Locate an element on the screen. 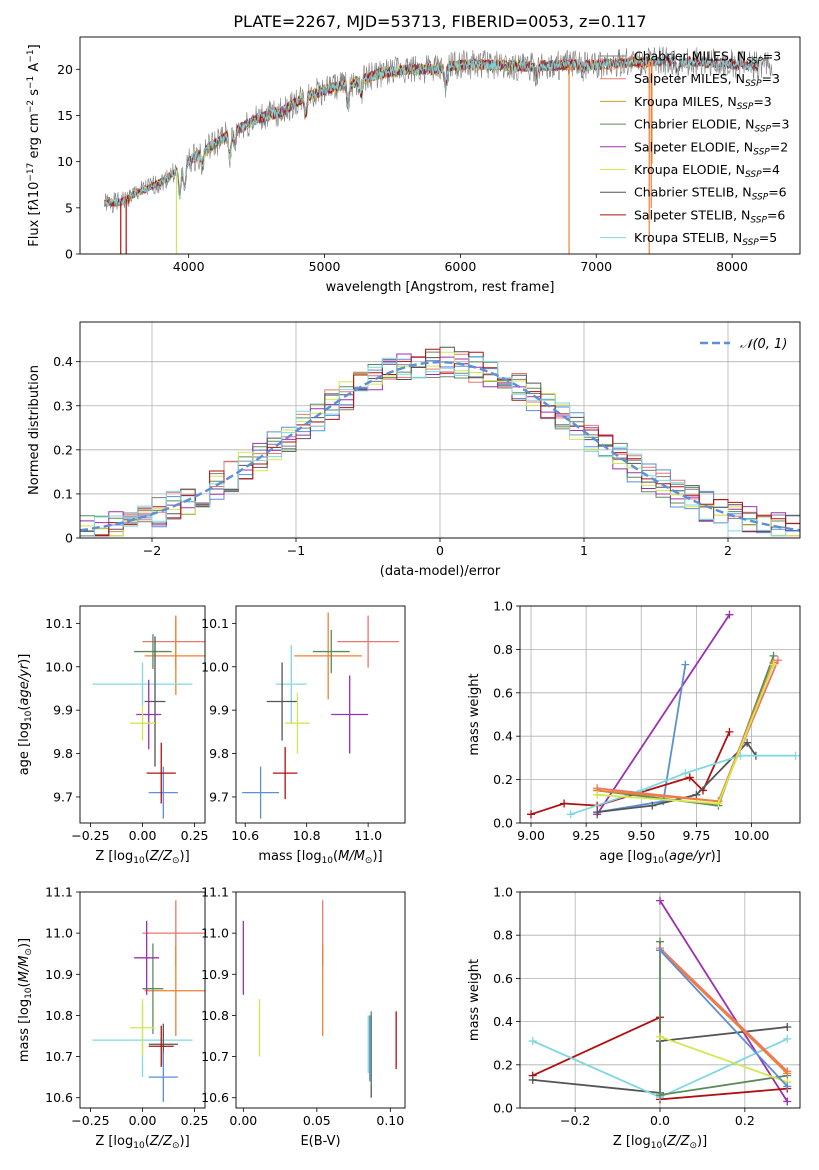 This screenshot has width=819, height=1170. y-axis-label: Flux [fλ10−17 erg cm−2 s−1 A−1] is located at coordinates (34, 145).